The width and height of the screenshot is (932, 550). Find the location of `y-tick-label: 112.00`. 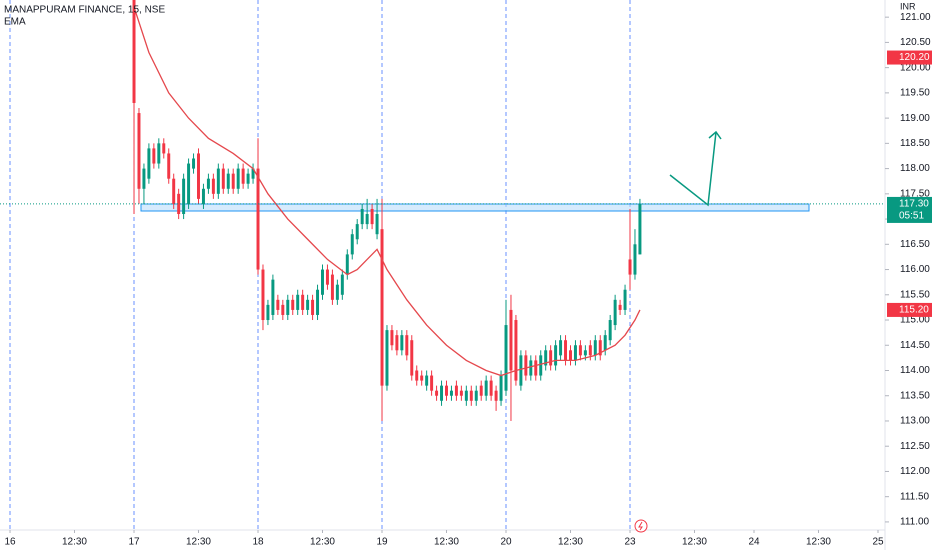

y-tick-label: 112.00 is located at coordinates (915, 471).